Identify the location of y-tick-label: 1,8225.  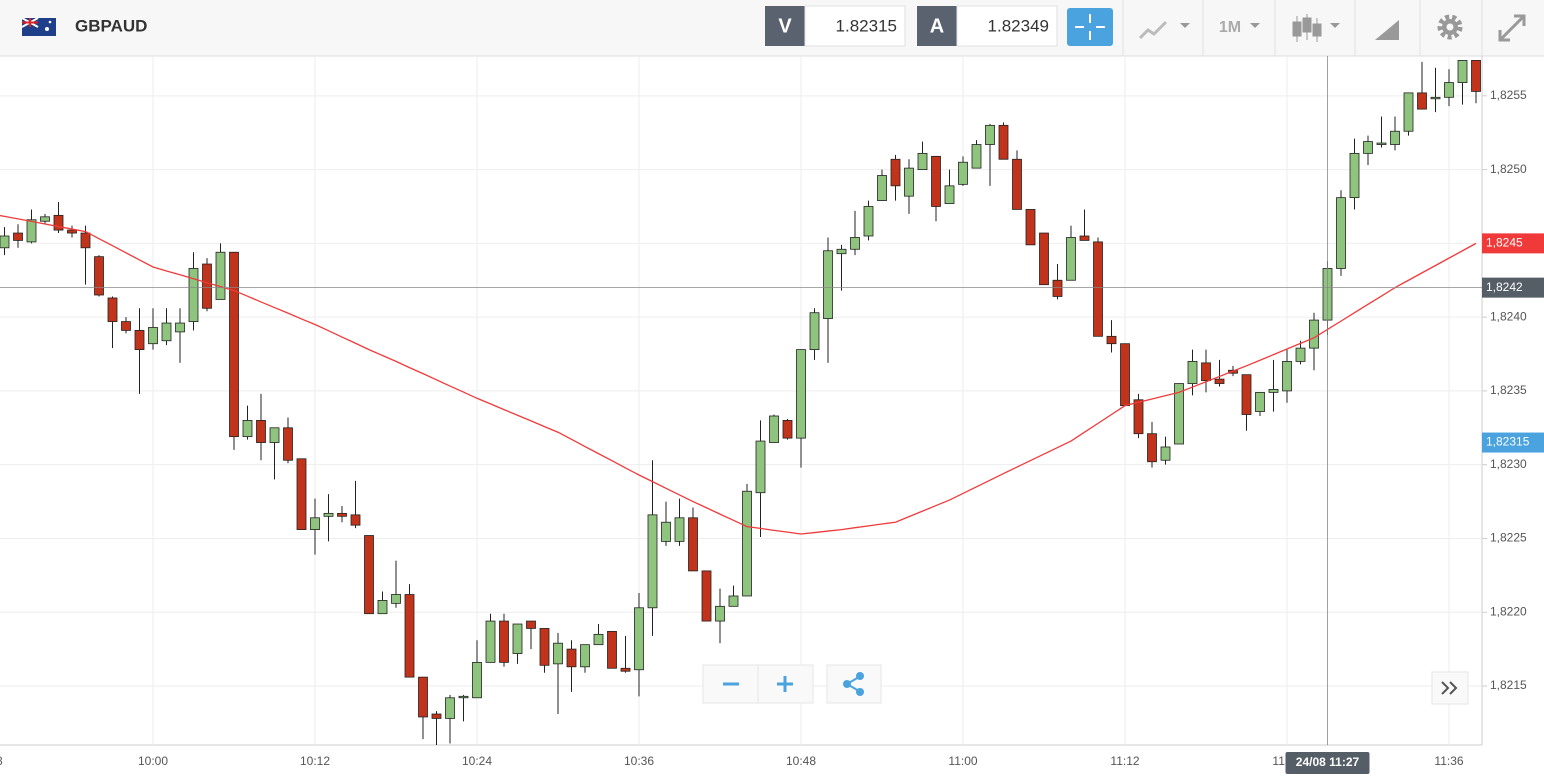
(1508, 538).